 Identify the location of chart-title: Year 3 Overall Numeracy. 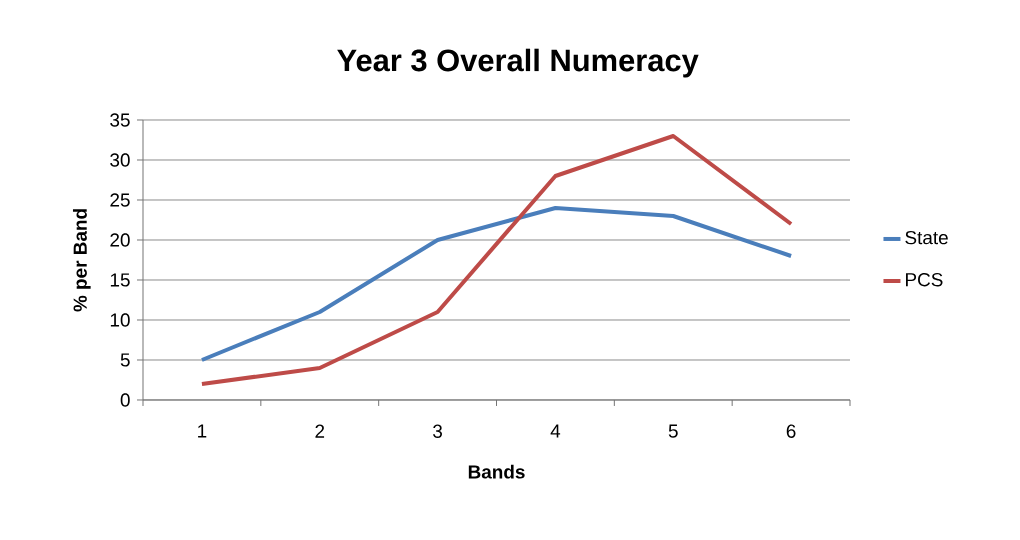
(518, 63).